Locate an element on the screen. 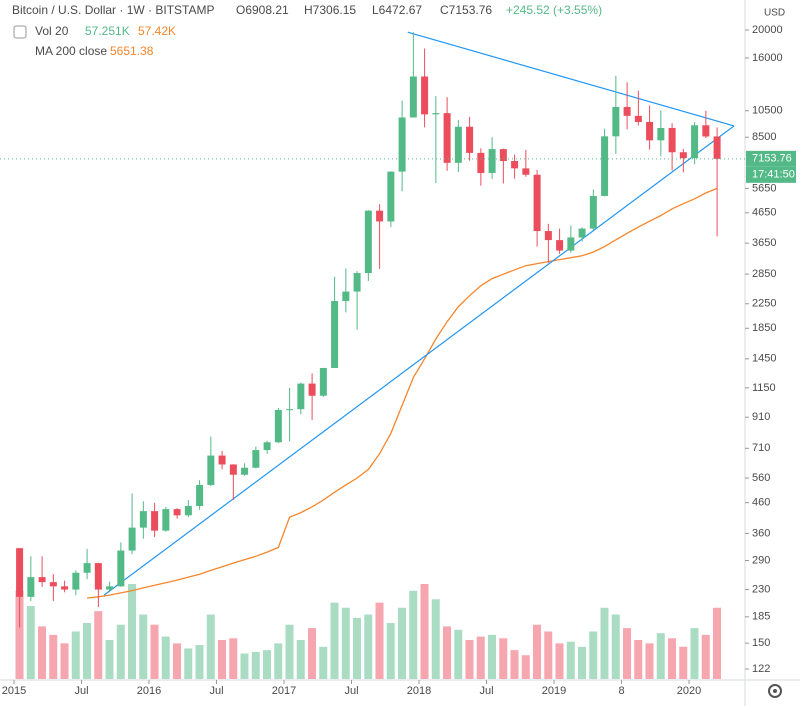 Image resolution: width=800 pixels, height=706 pixels. y-tick-label: 560 is located at coordinates (761, 478).